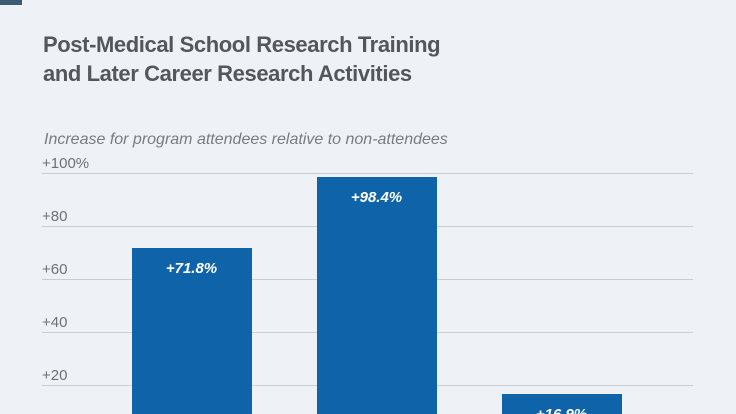  Describe the element at coordinates (376, 198) in the screenshot. I see `bar-value-label: +98.4%` at that location.